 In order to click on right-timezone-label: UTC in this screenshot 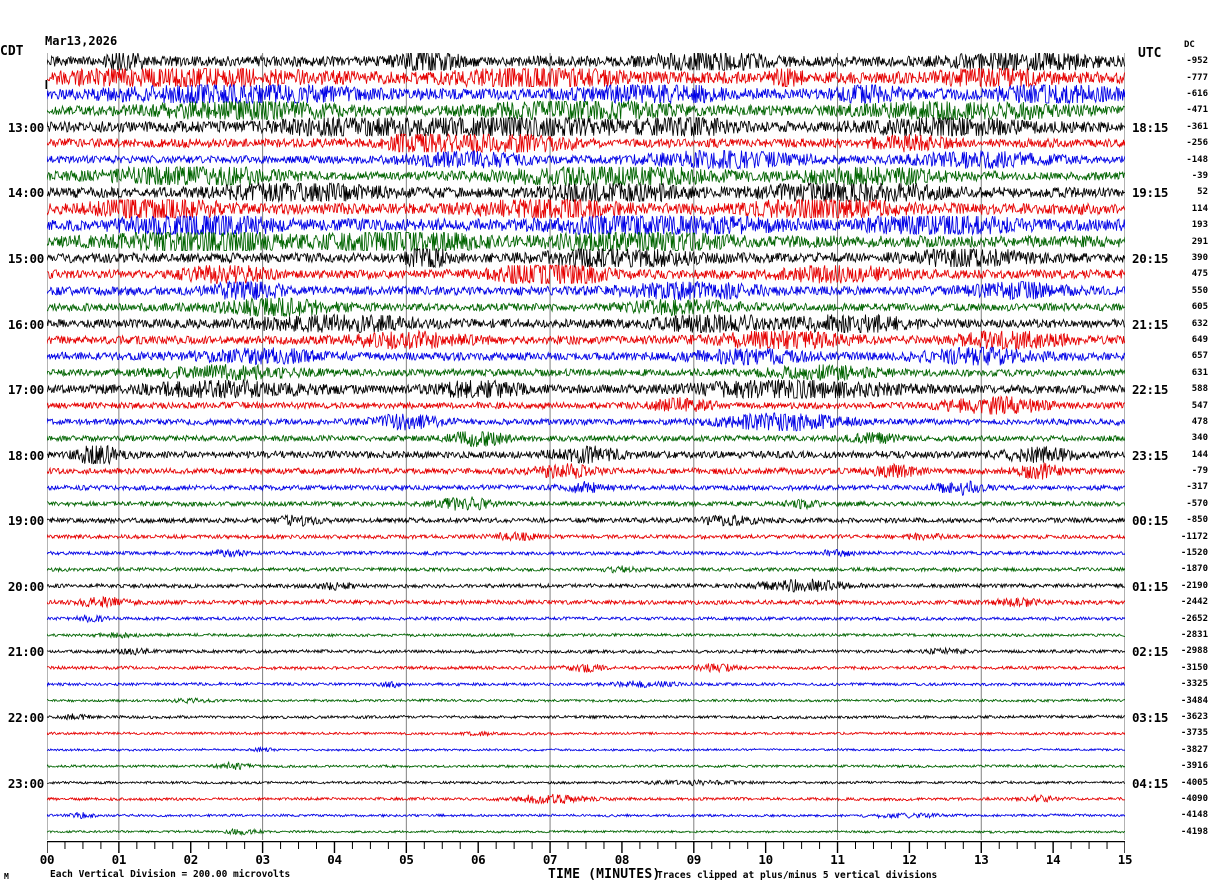, I will do `click(1150, 53)`.